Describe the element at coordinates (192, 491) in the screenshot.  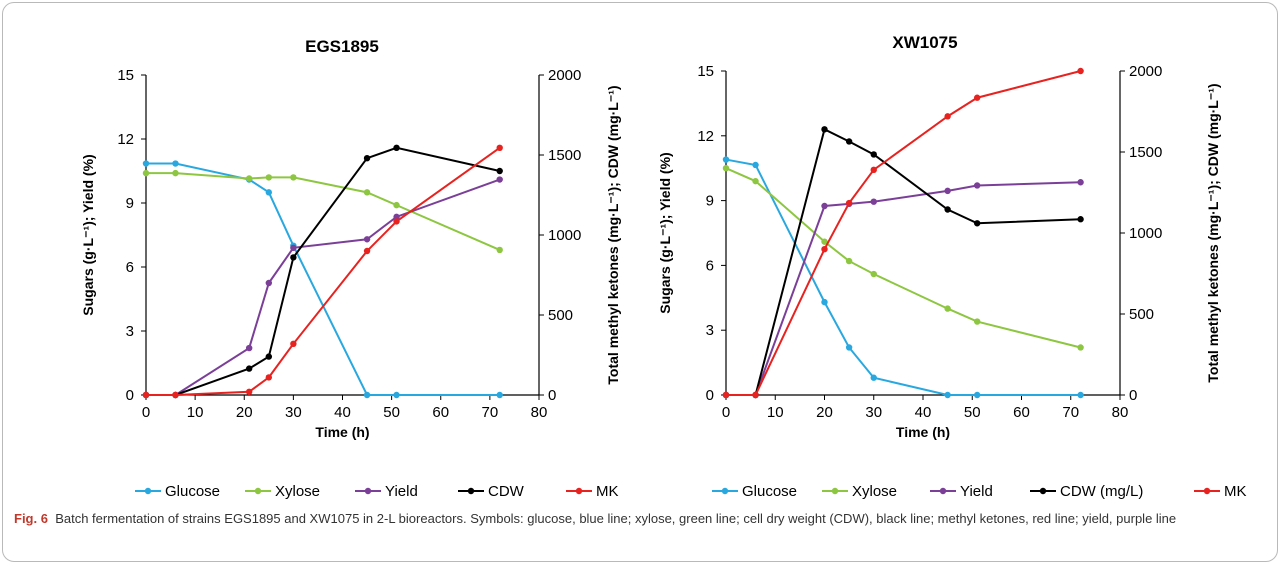
I see `chart1-legend-label-glucose: Glucose` at that location.